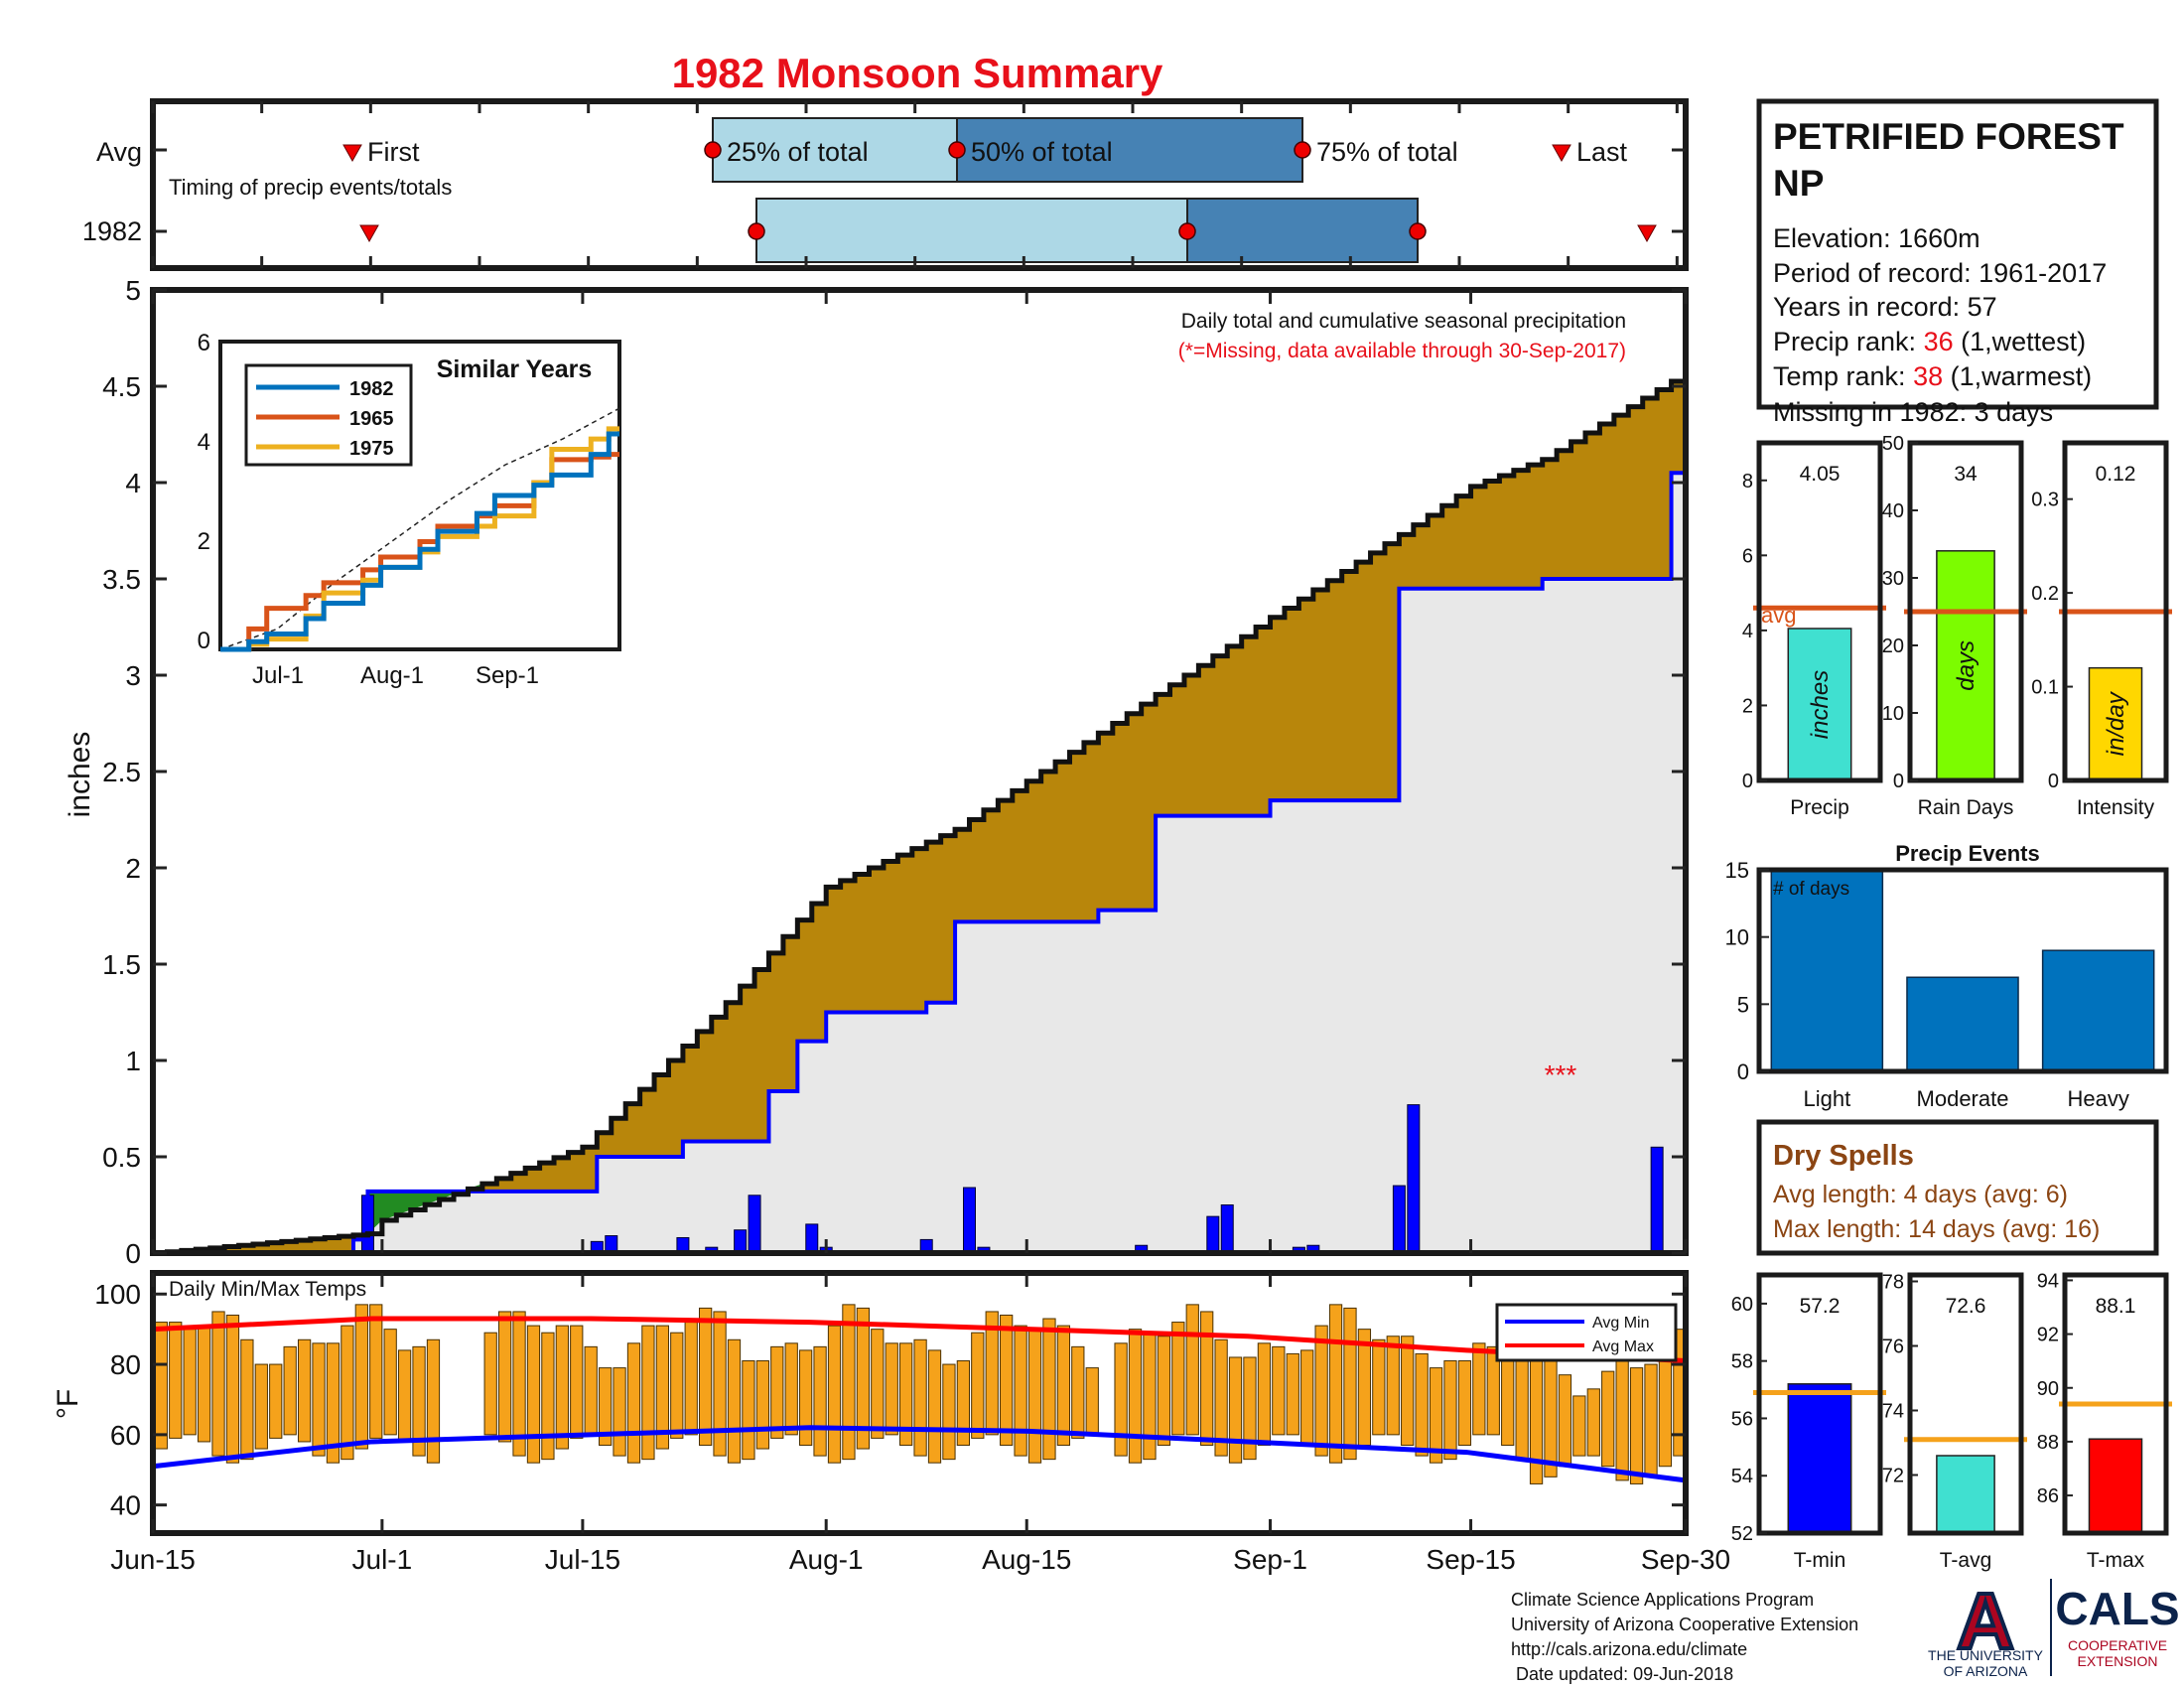 The height and width of the screenshot is (1688, 2184). I want to click on date-xtick-label: Jul-1, so click(382, 1559).